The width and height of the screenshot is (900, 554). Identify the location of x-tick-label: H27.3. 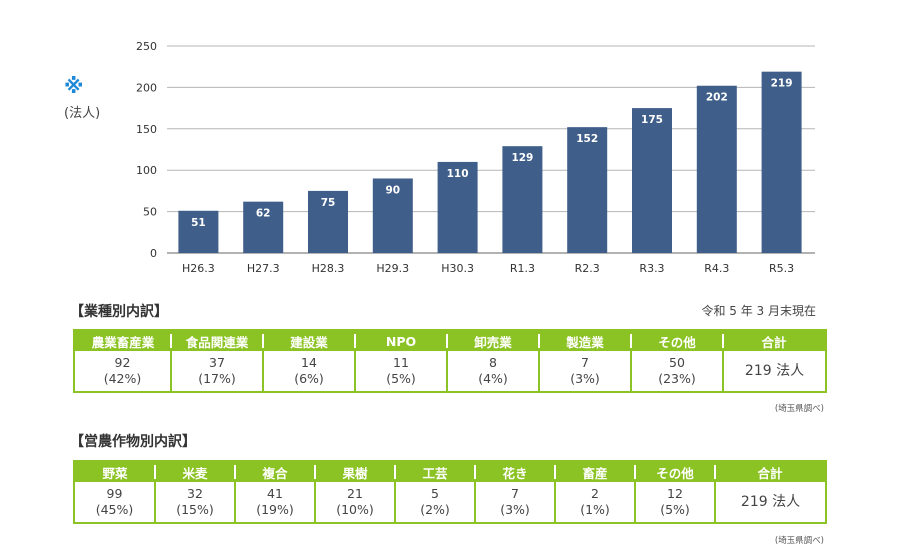
(263, 268).